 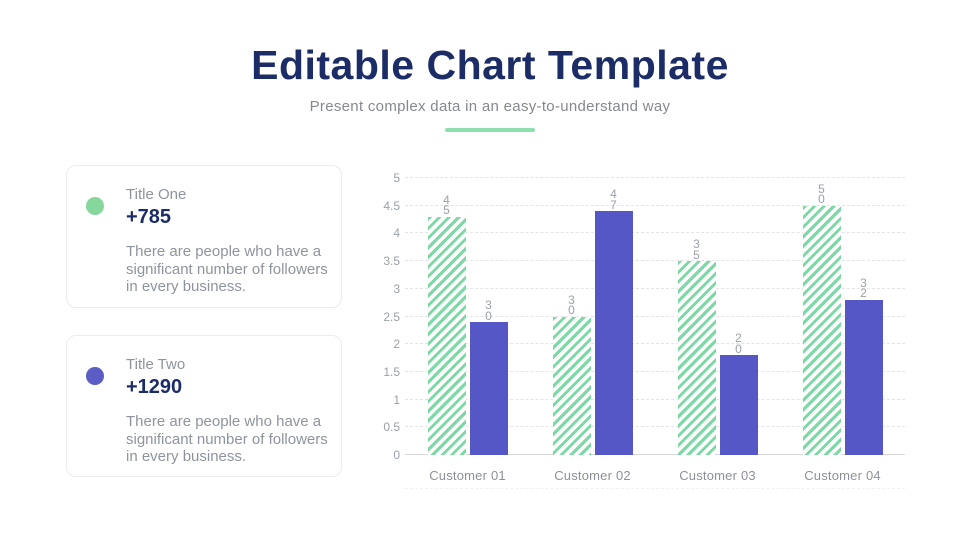 What do you see at coordinates (391, 427) in the screenshot?
I see `y-tick-label: 0.5` at bounding box center [391, 427].